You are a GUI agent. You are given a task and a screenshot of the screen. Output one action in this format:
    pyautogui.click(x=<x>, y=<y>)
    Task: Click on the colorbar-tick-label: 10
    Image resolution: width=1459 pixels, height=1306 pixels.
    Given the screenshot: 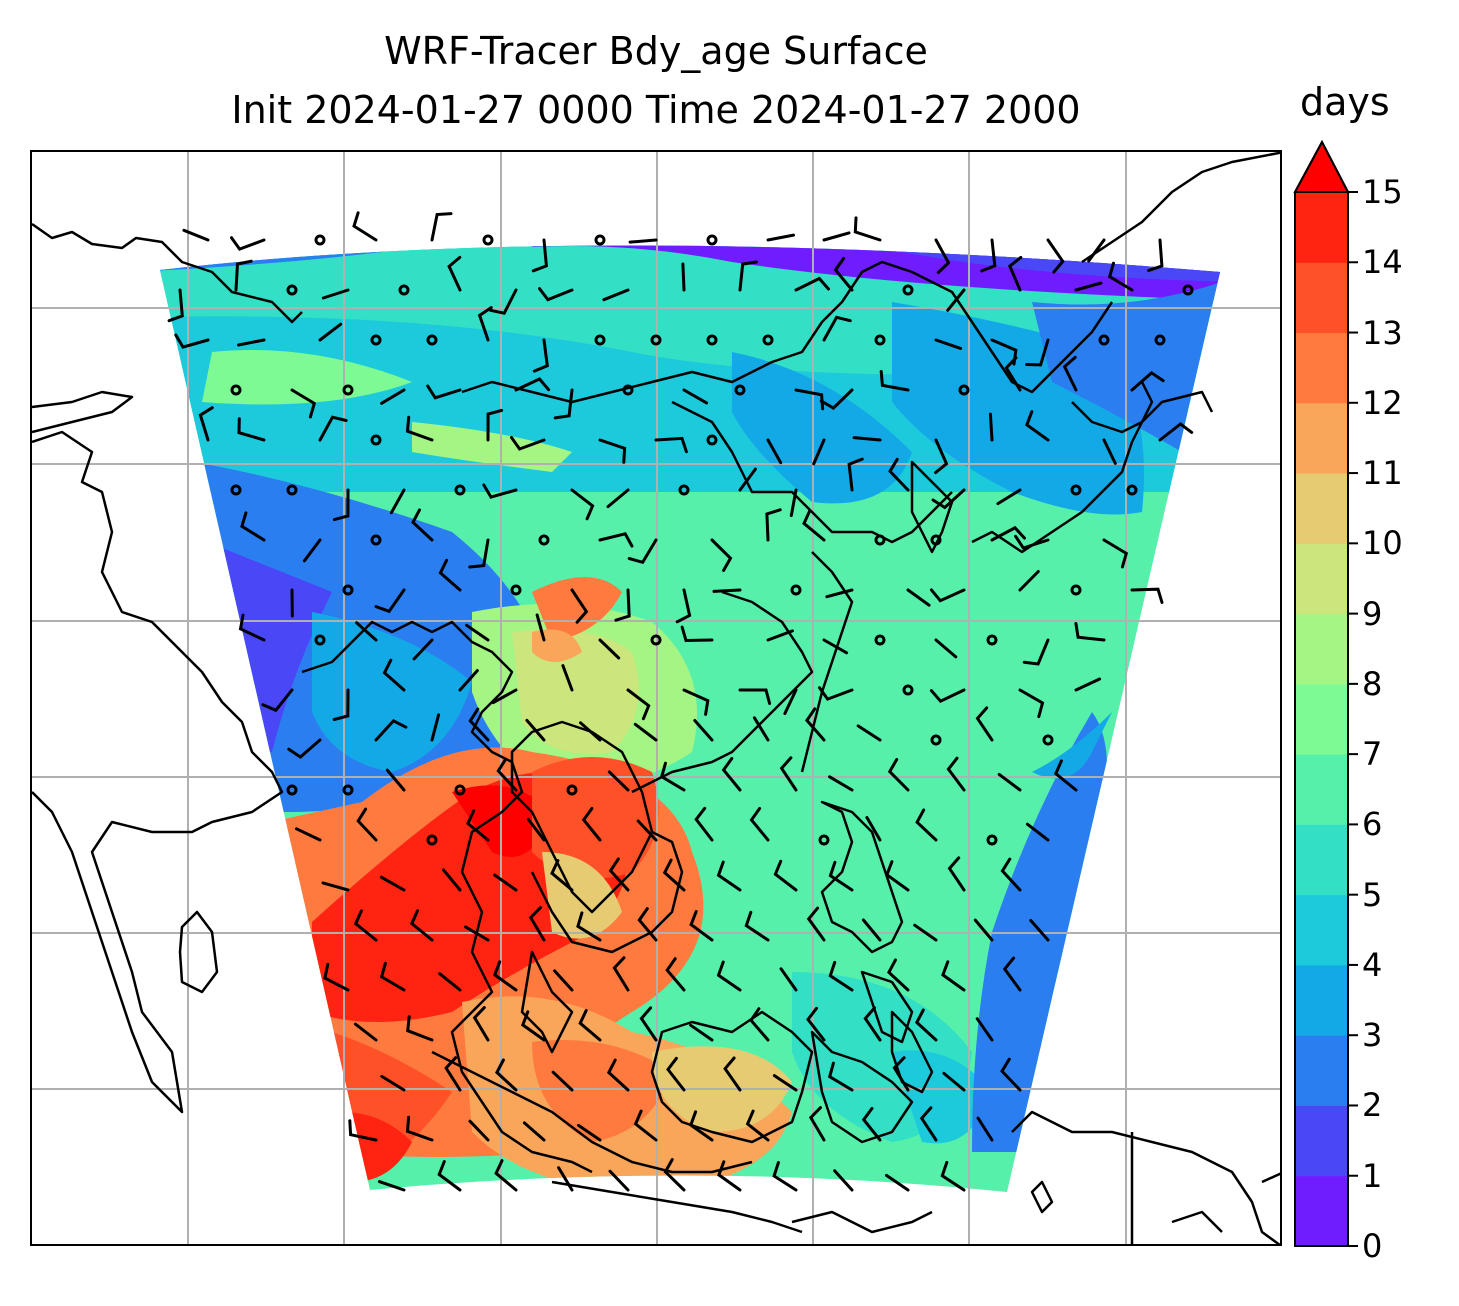 What is the action you would take?
    pyautogui.click(x=1382, y=543)
    